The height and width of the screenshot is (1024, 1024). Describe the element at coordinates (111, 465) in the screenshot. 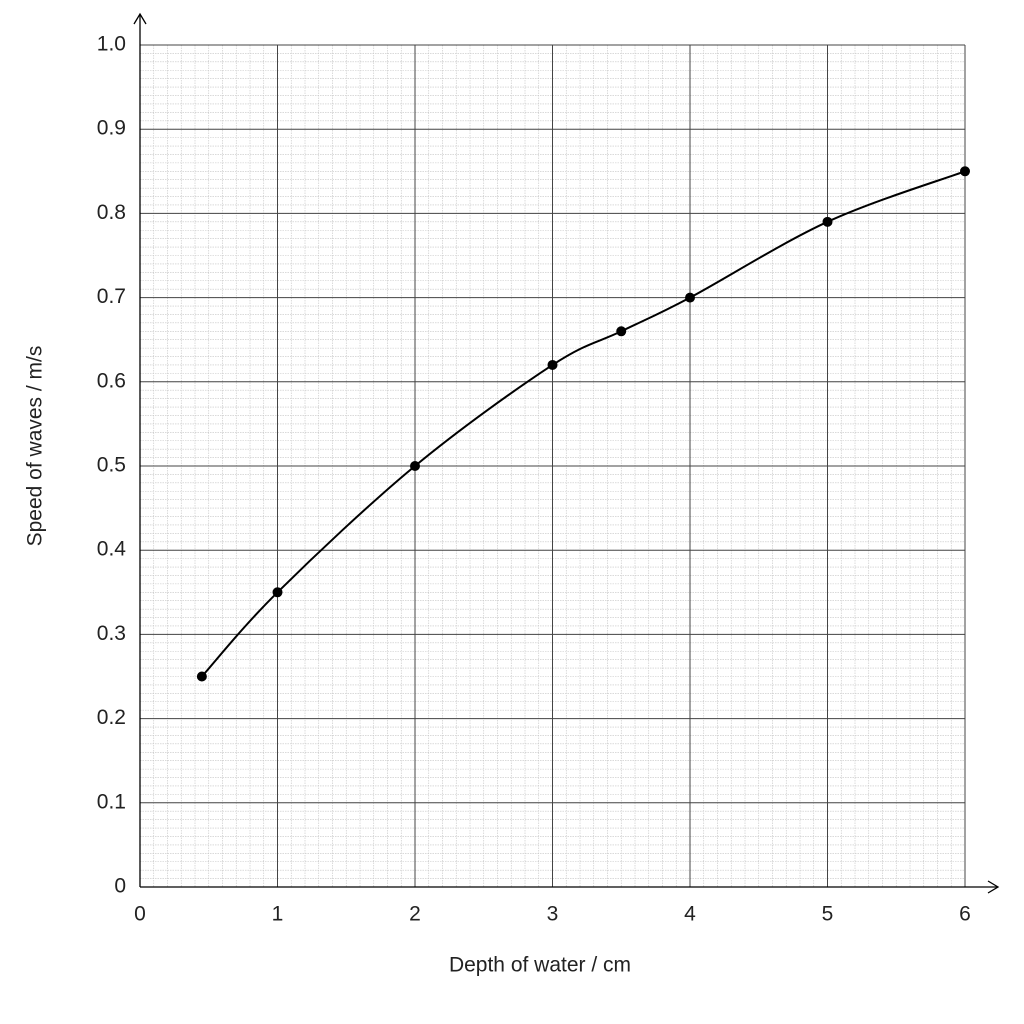

I see `y-tick-label: 0.5` at that location.